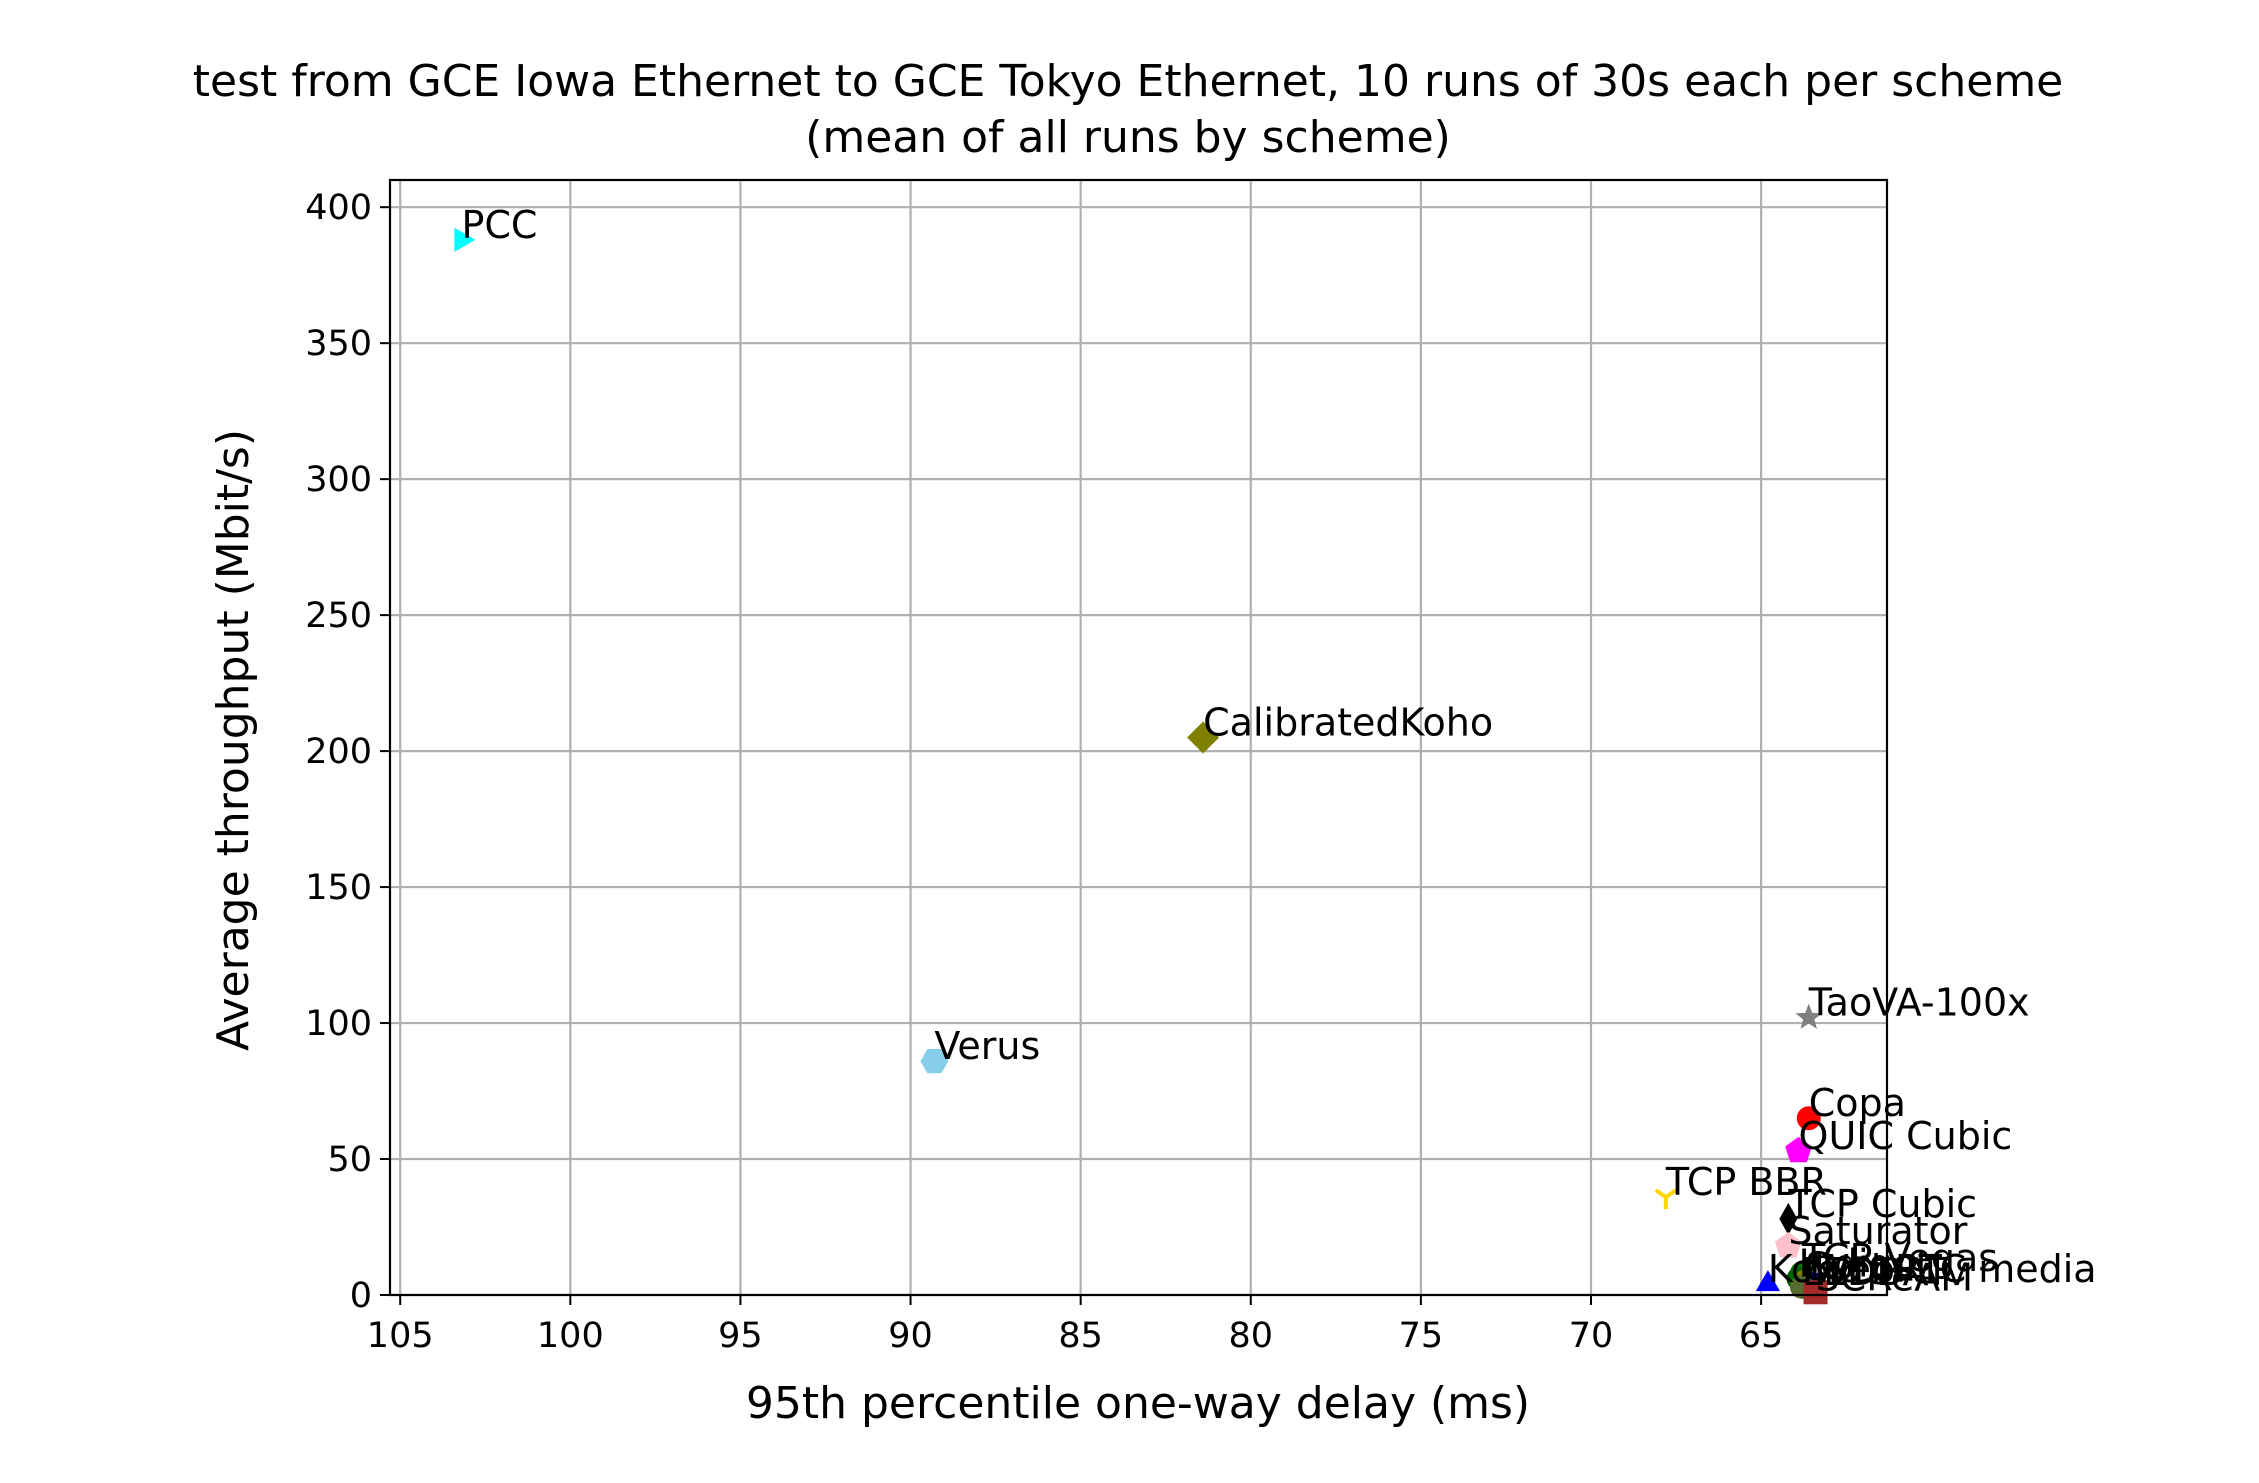  I want to click on point-label: Koho, so click(1815, 1269).